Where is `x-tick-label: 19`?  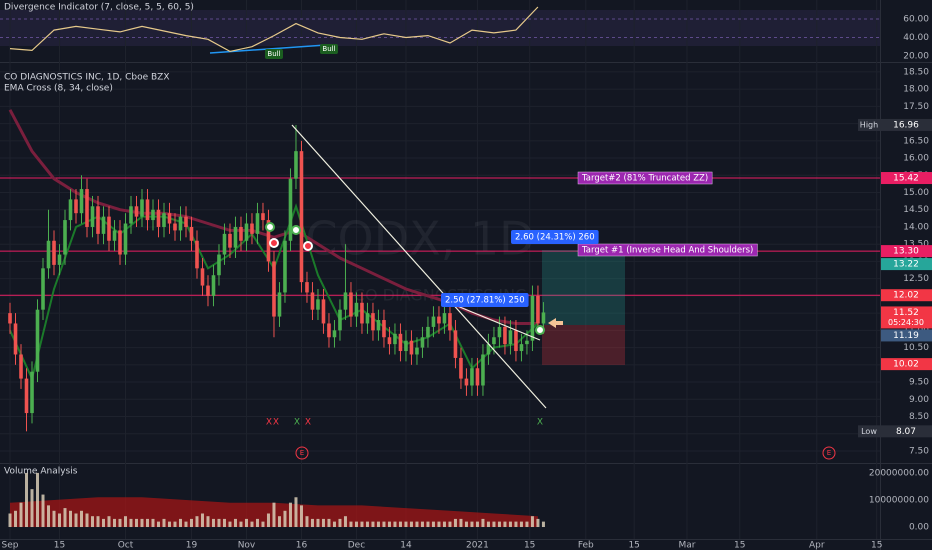
x-tick-label: 19 is located at coordinates (192, 545).